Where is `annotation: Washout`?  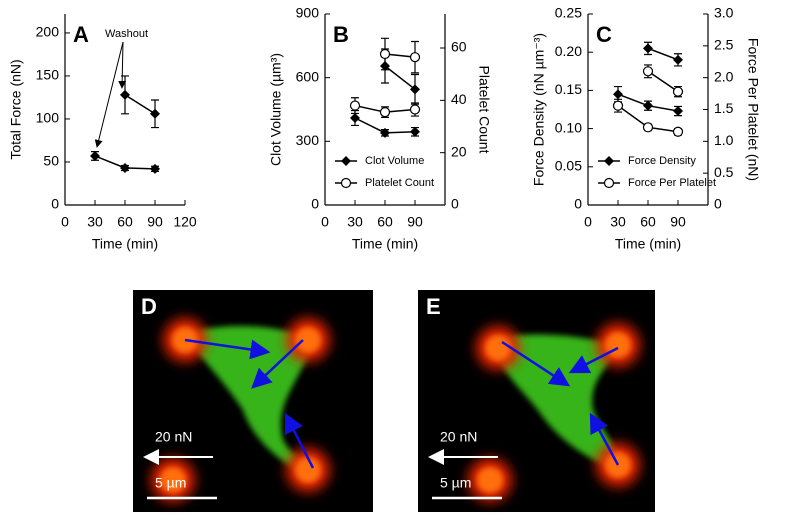 annotation: Washout is located at coordinates (126, 34).